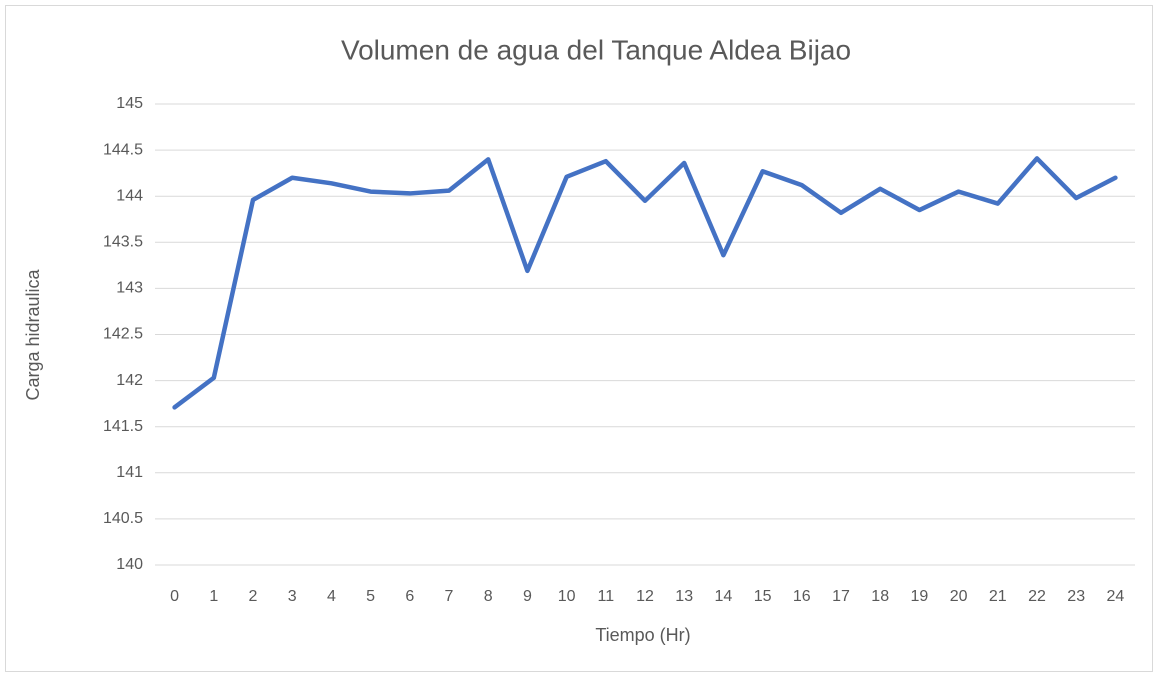 The width and height of the screenshot is (1158, 677). What do you see at coordinates (331, 596) in the screenshot?
I see `x-tick-label: 4` at bounding box center [331, 596].